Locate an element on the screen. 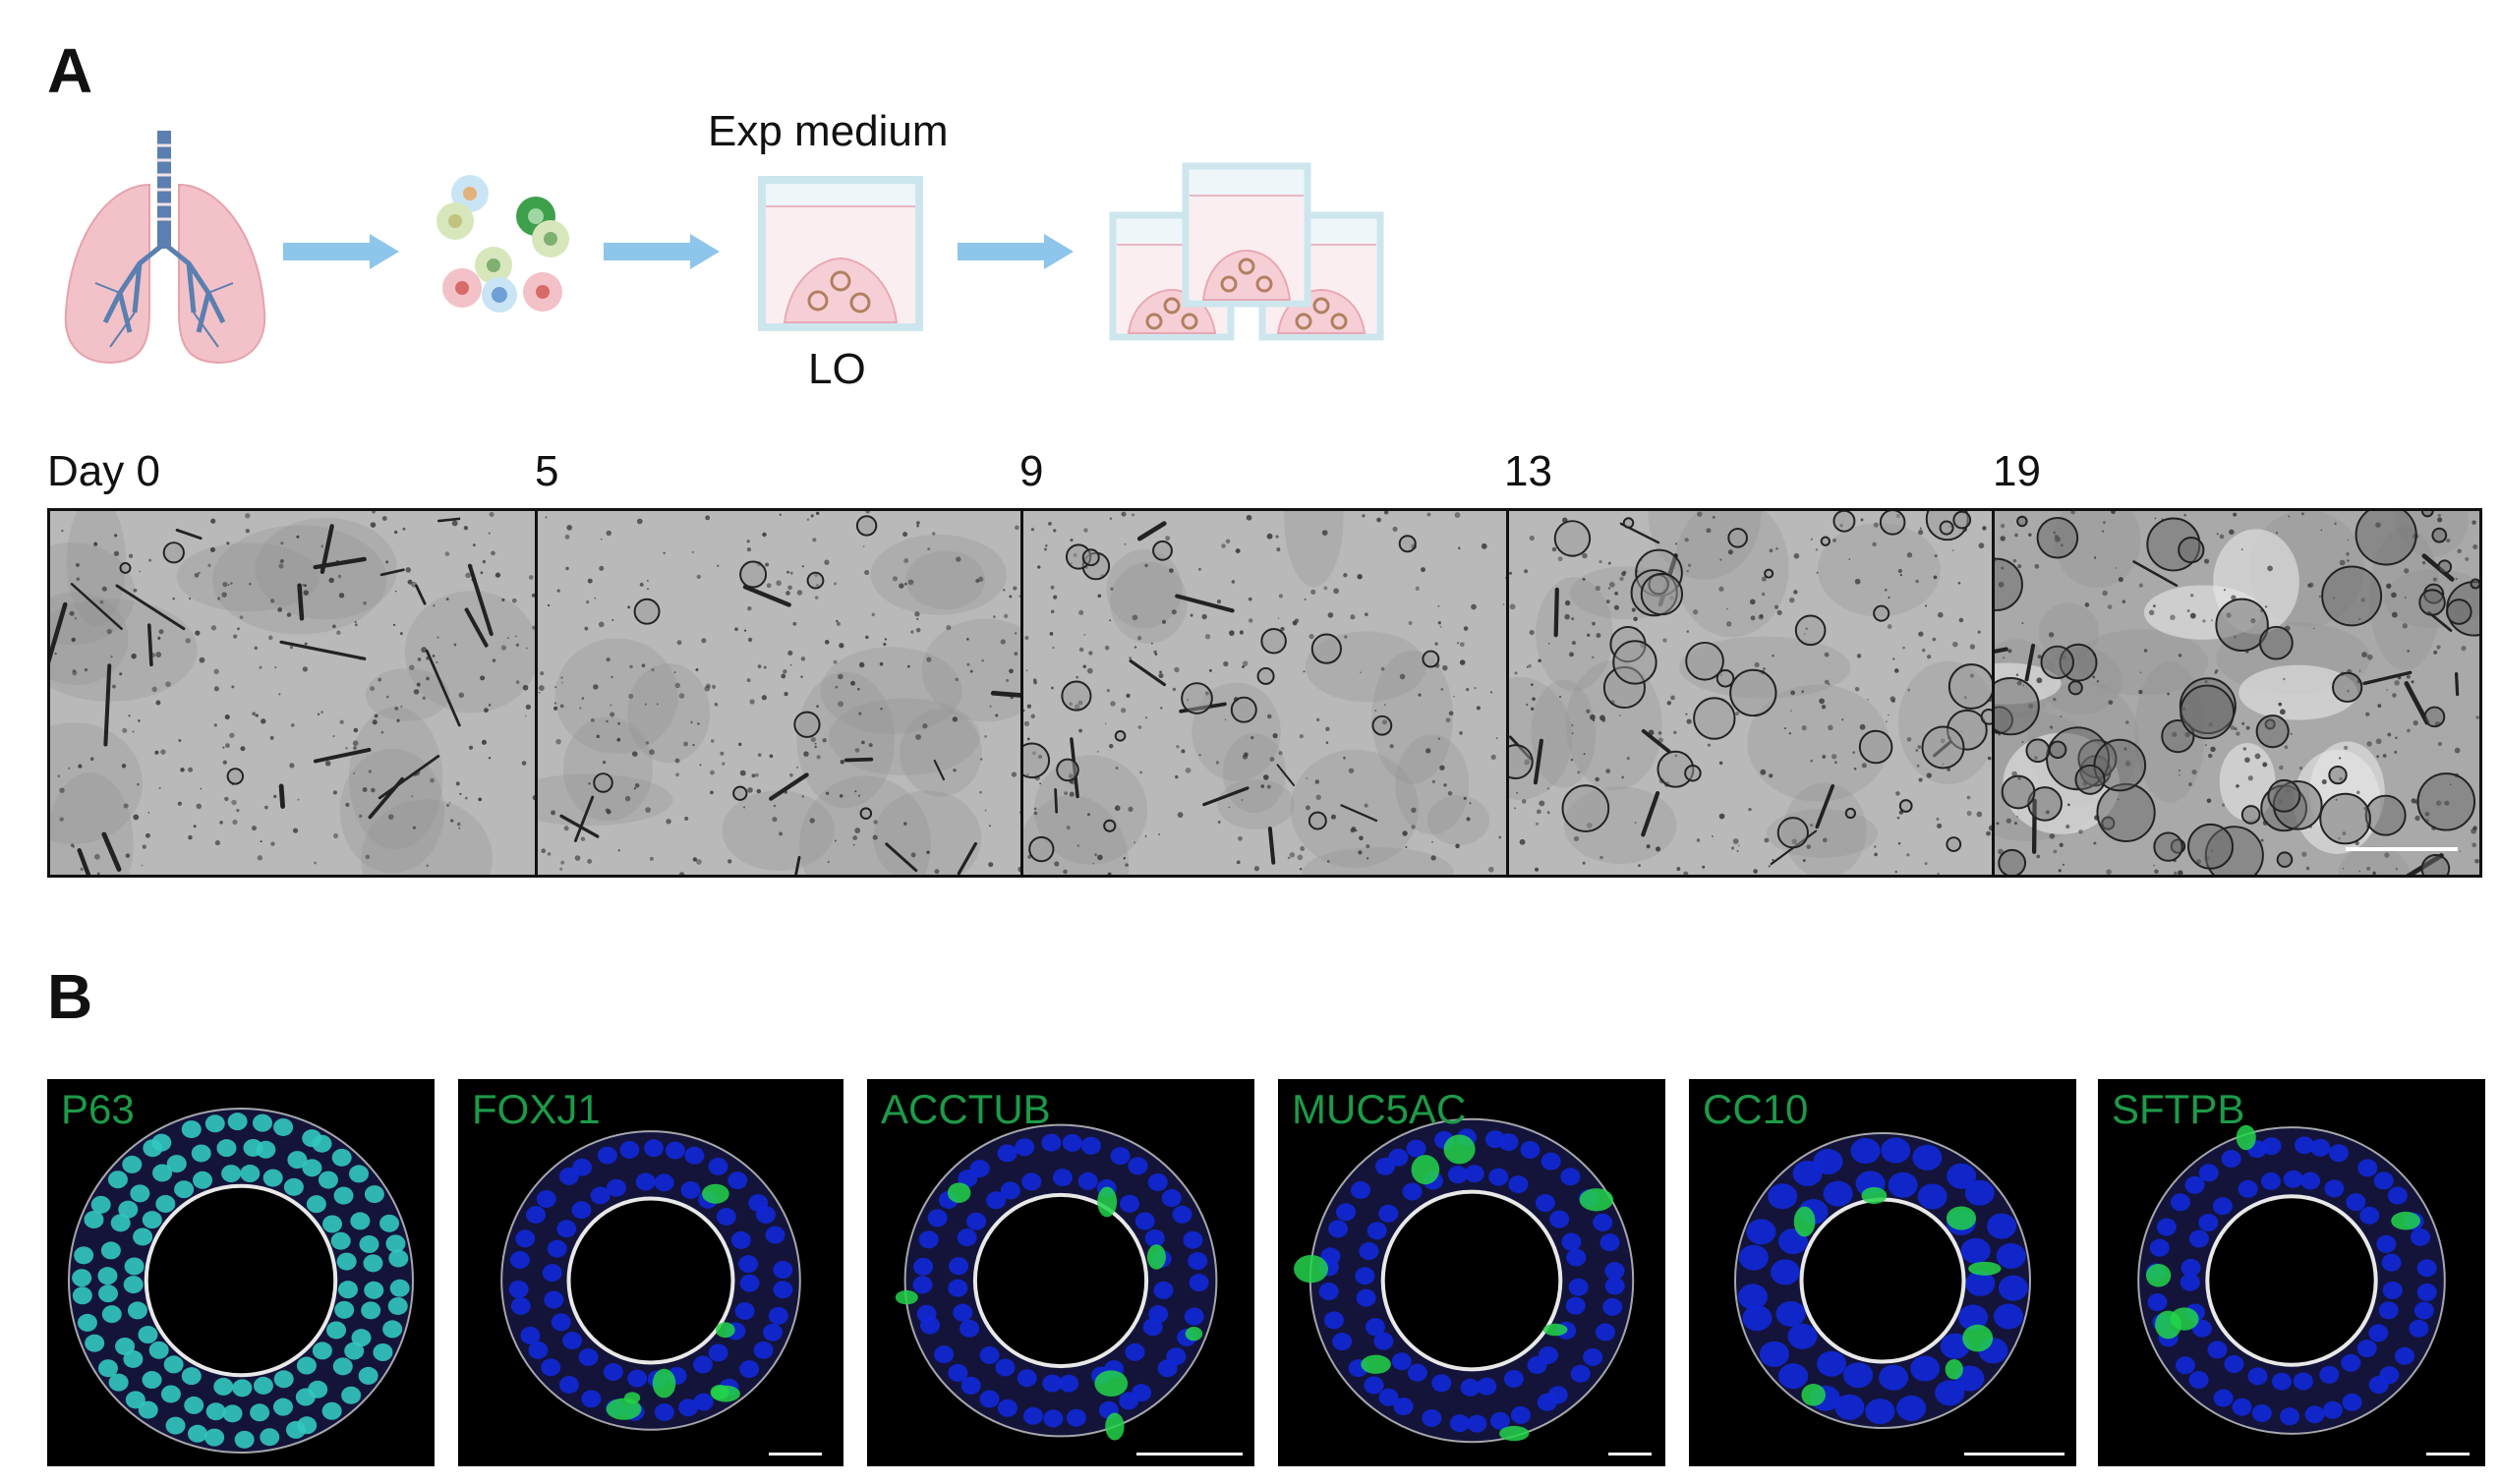  scale-bar-cc10 is located at coordinates (2014, 1454).